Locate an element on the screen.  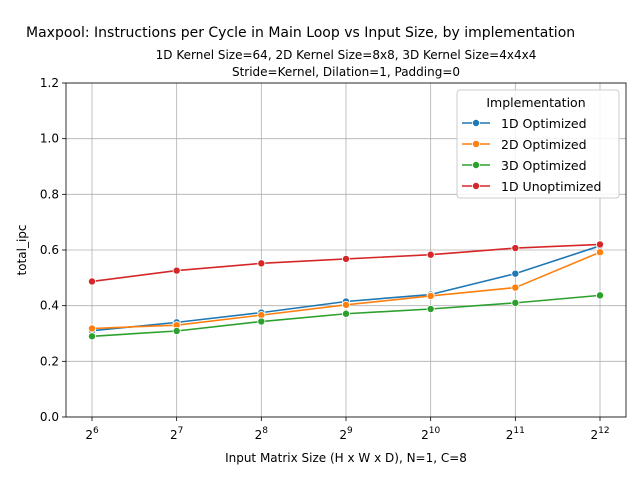
legend-entry: 3D Optimized is located at coordinates (524, 165).